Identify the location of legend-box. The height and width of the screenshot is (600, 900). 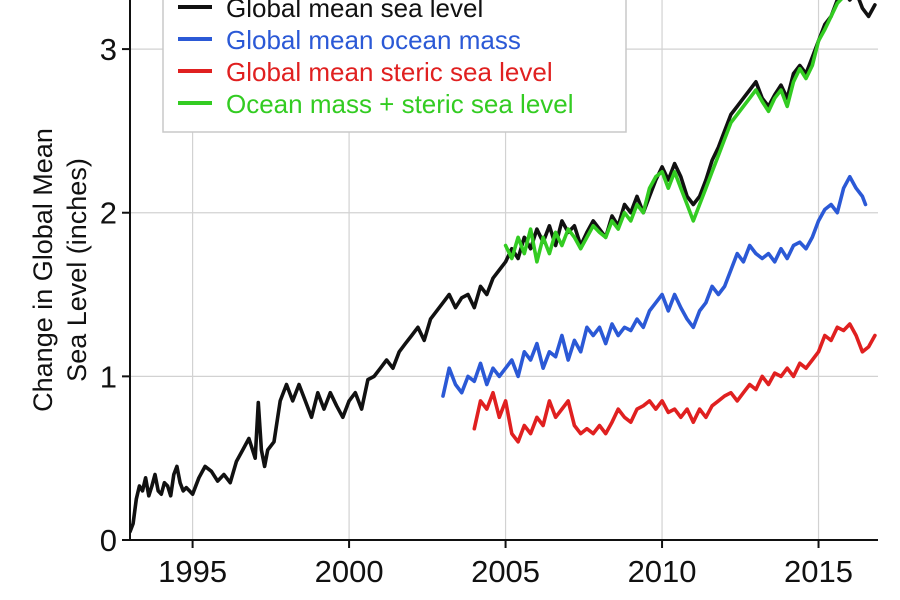
(394, 66).